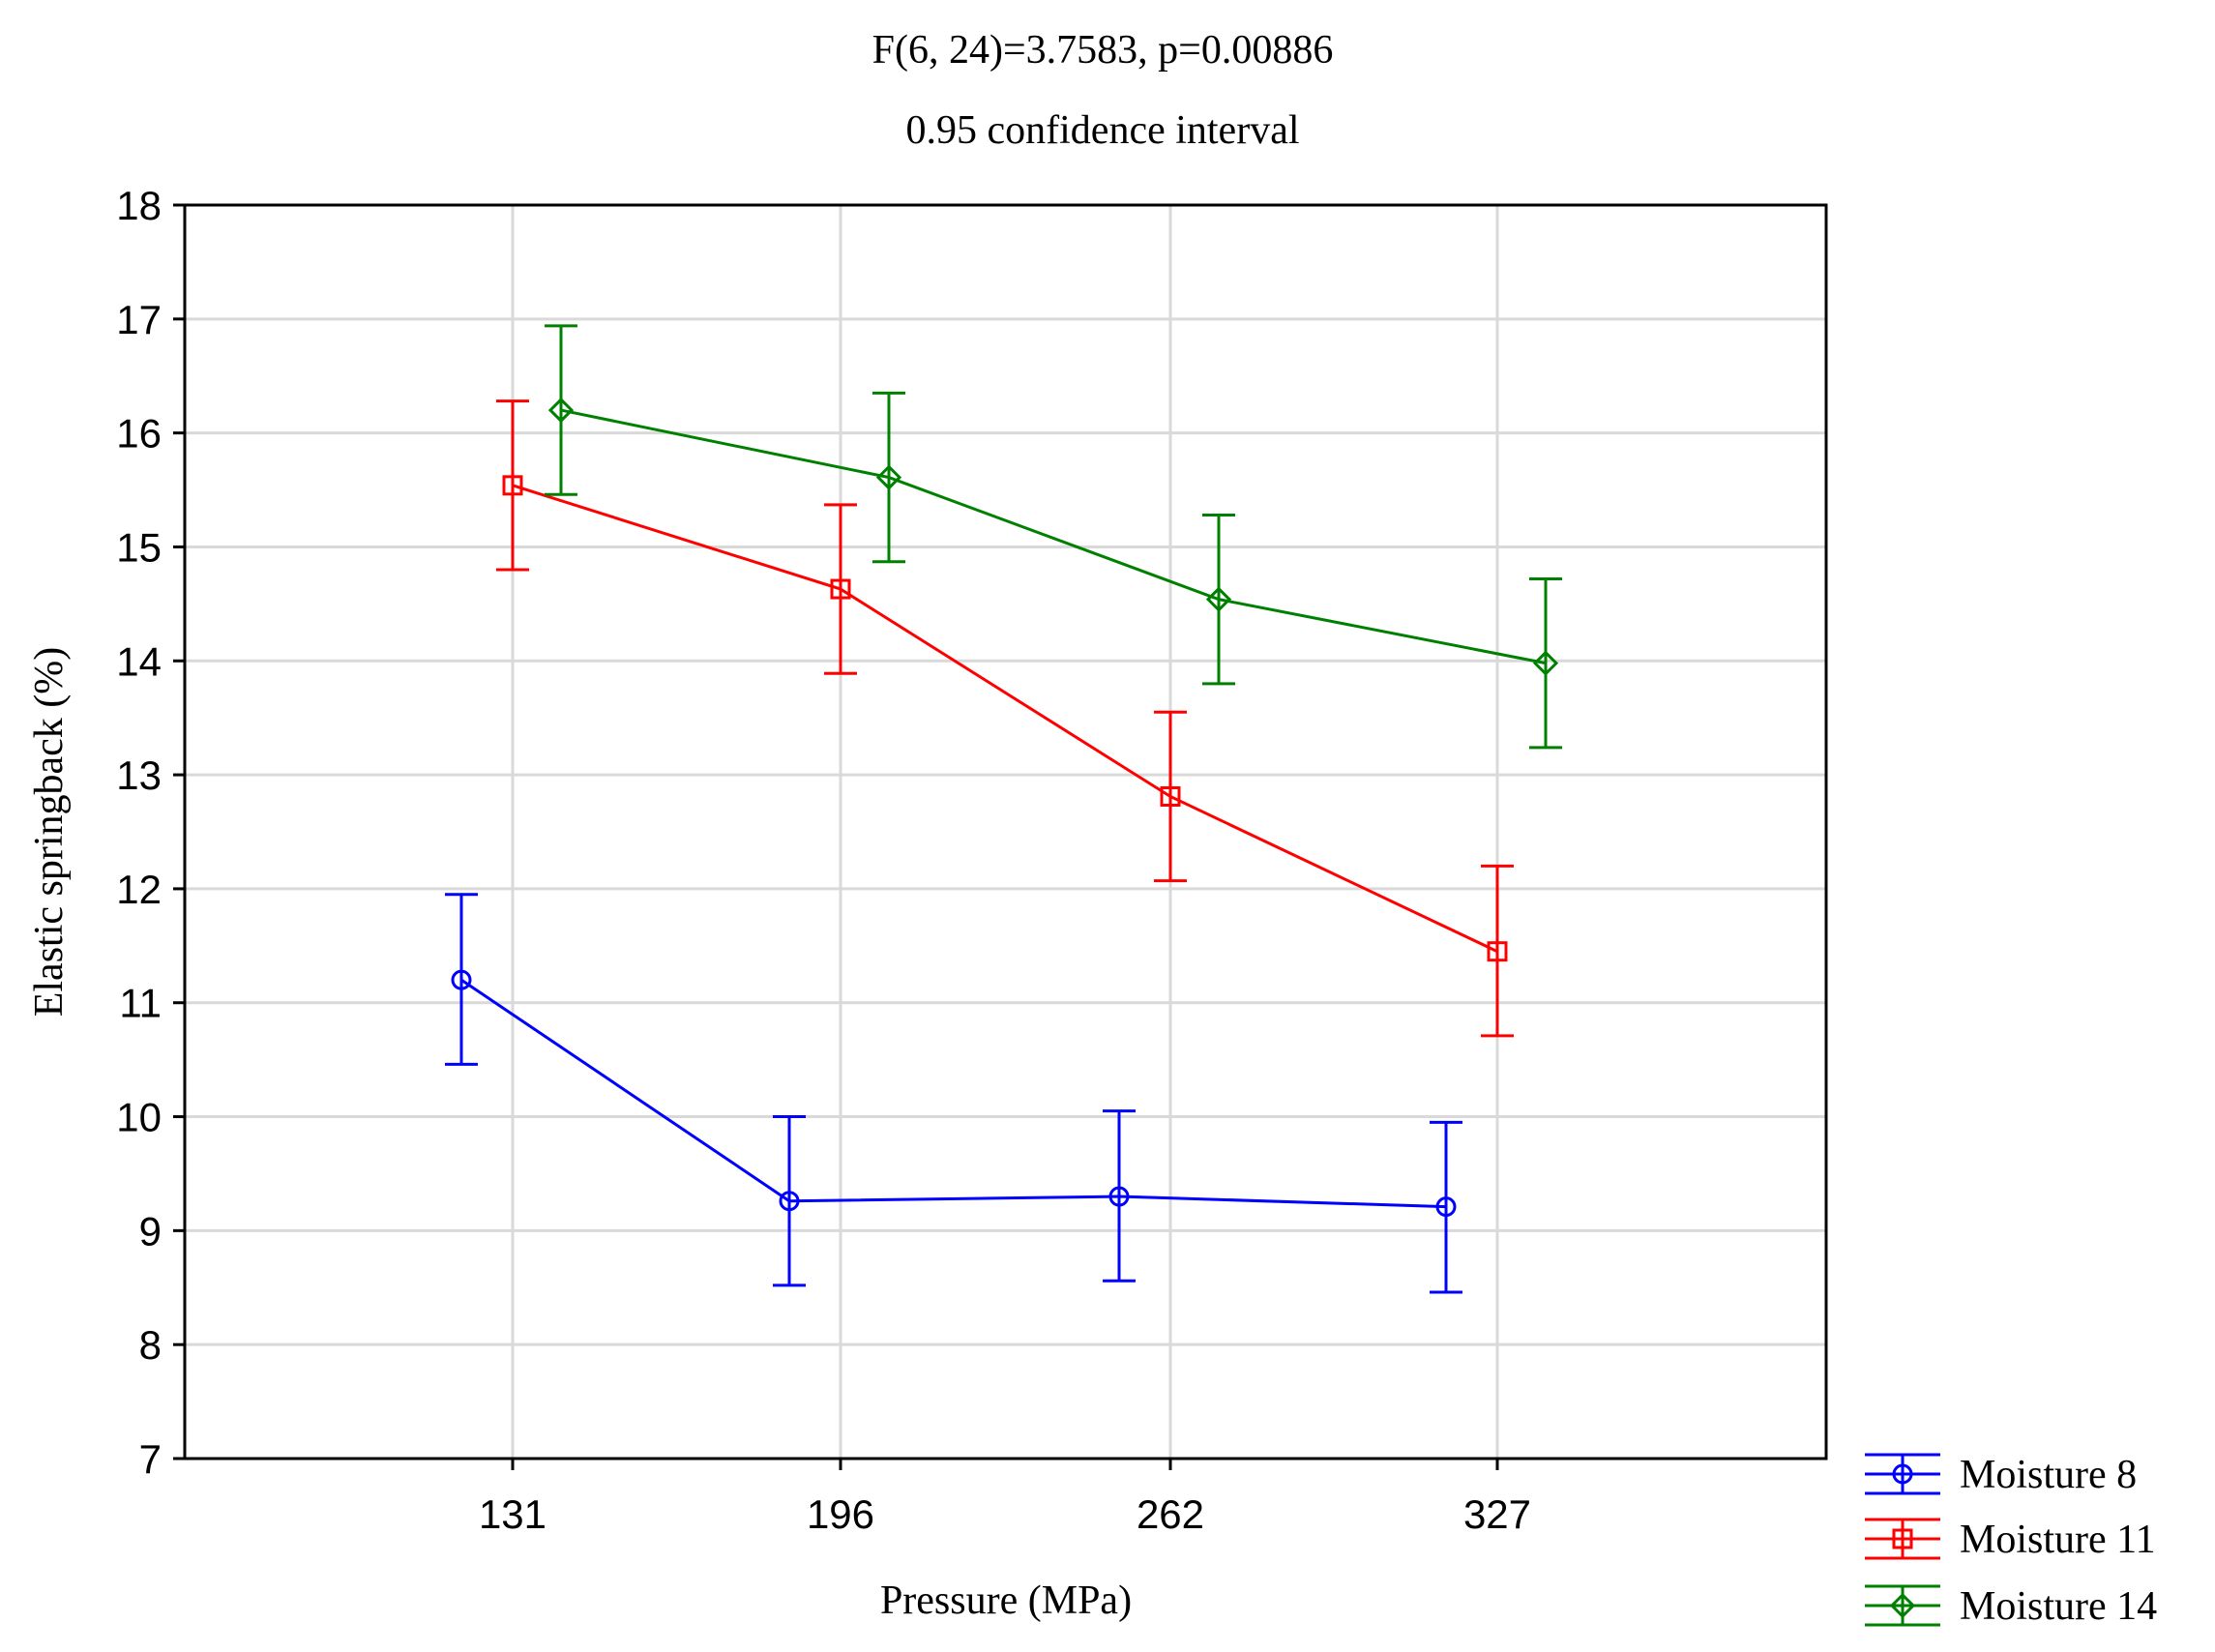 Image resolution: width=2215 pixels, height=1652 pixels. Describe the element at coordinates (139, 547) in the screenshot. I see `y-tick-label: 15` at that location.